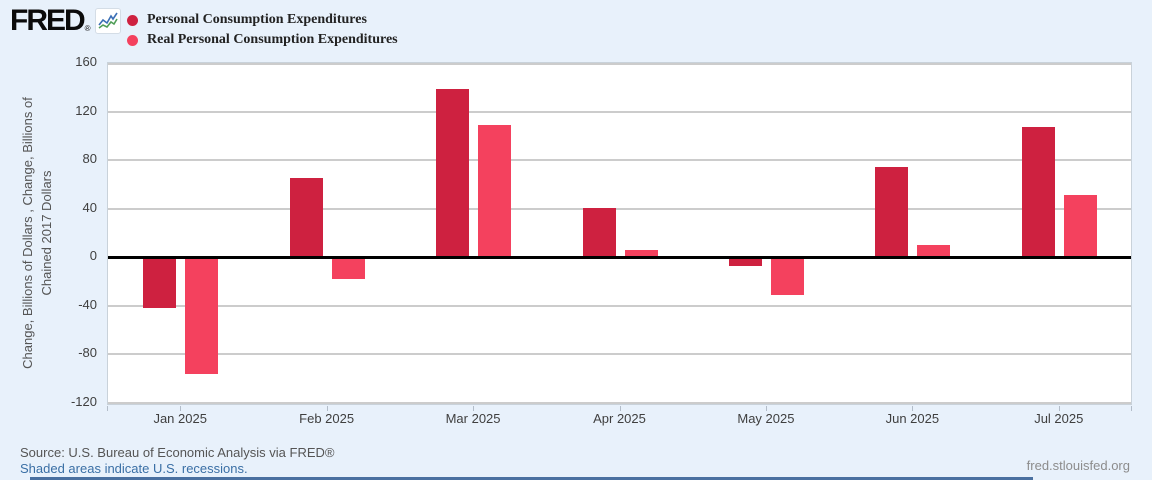 This screenshot has height=480, width=1152. I want to click on legend-dot-pce, so click(132, 20).